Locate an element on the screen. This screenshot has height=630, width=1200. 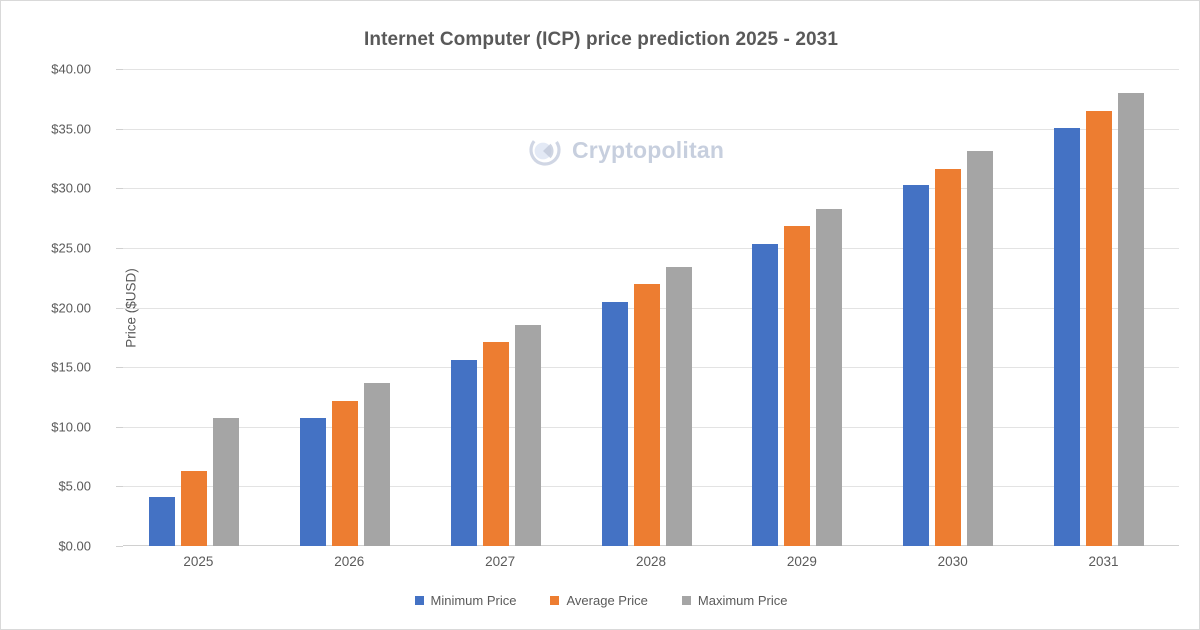
x-axis-tick-label: 2031 is located at coordinates (1103, 561).